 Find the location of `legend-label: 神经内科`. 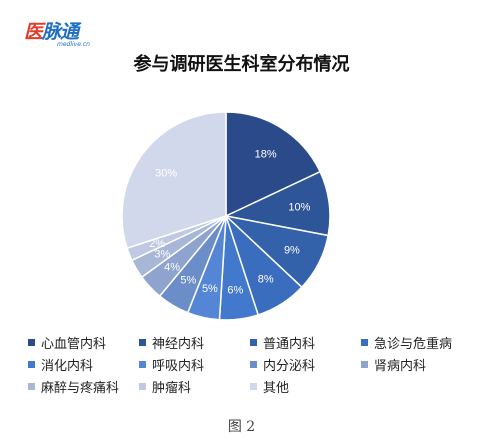

legend-label: 神经内科 is located at coordinates (178, 344).